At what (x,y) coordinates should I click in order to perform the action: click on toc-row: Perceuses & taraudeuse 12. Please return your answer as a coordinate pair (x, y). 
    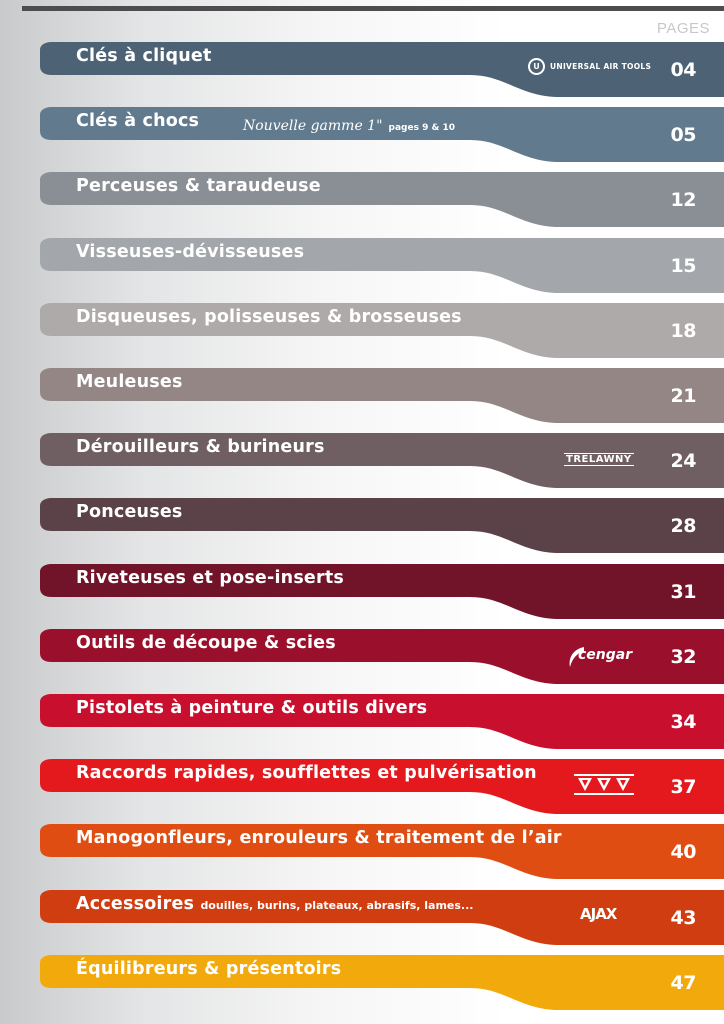
    Looking at the image, I should click on (362, 202).